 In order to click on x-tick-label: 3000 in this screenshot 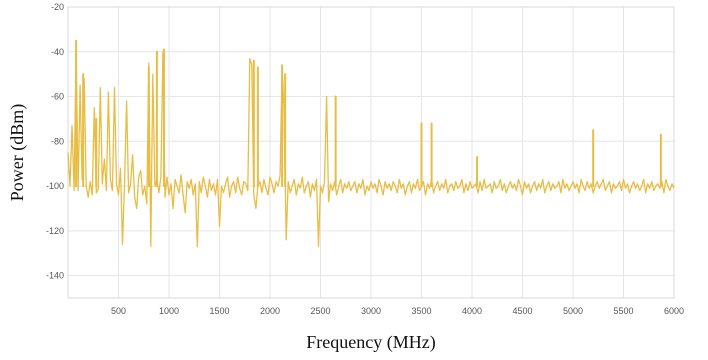, I will do `click(371, 311)`.